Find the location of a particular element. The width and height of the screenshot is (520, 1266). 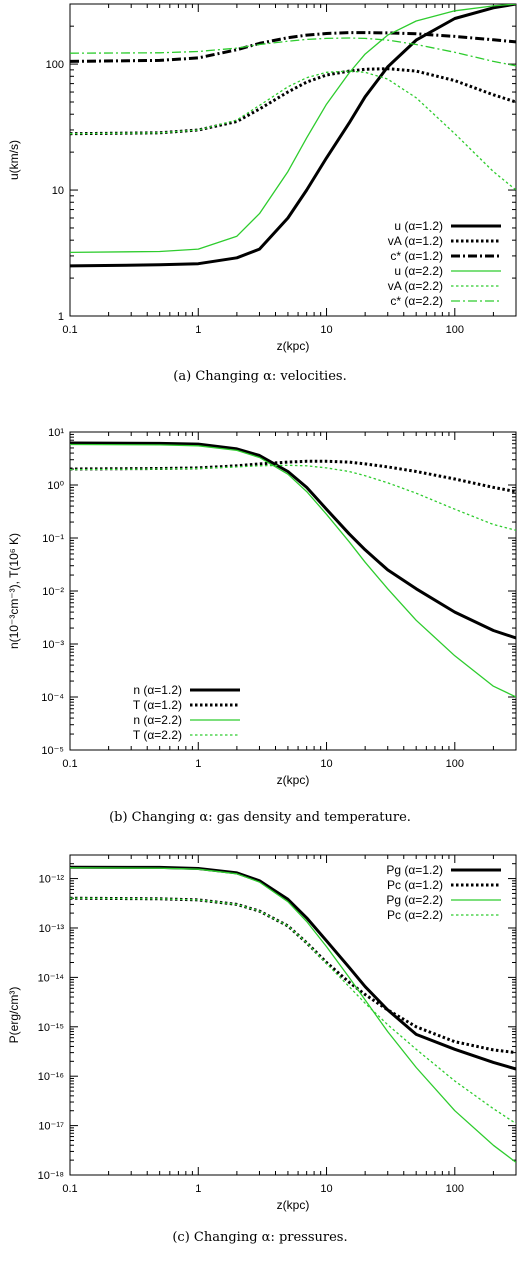

legend-label: c* (α=1.2) is located at coordinates (416, 256).